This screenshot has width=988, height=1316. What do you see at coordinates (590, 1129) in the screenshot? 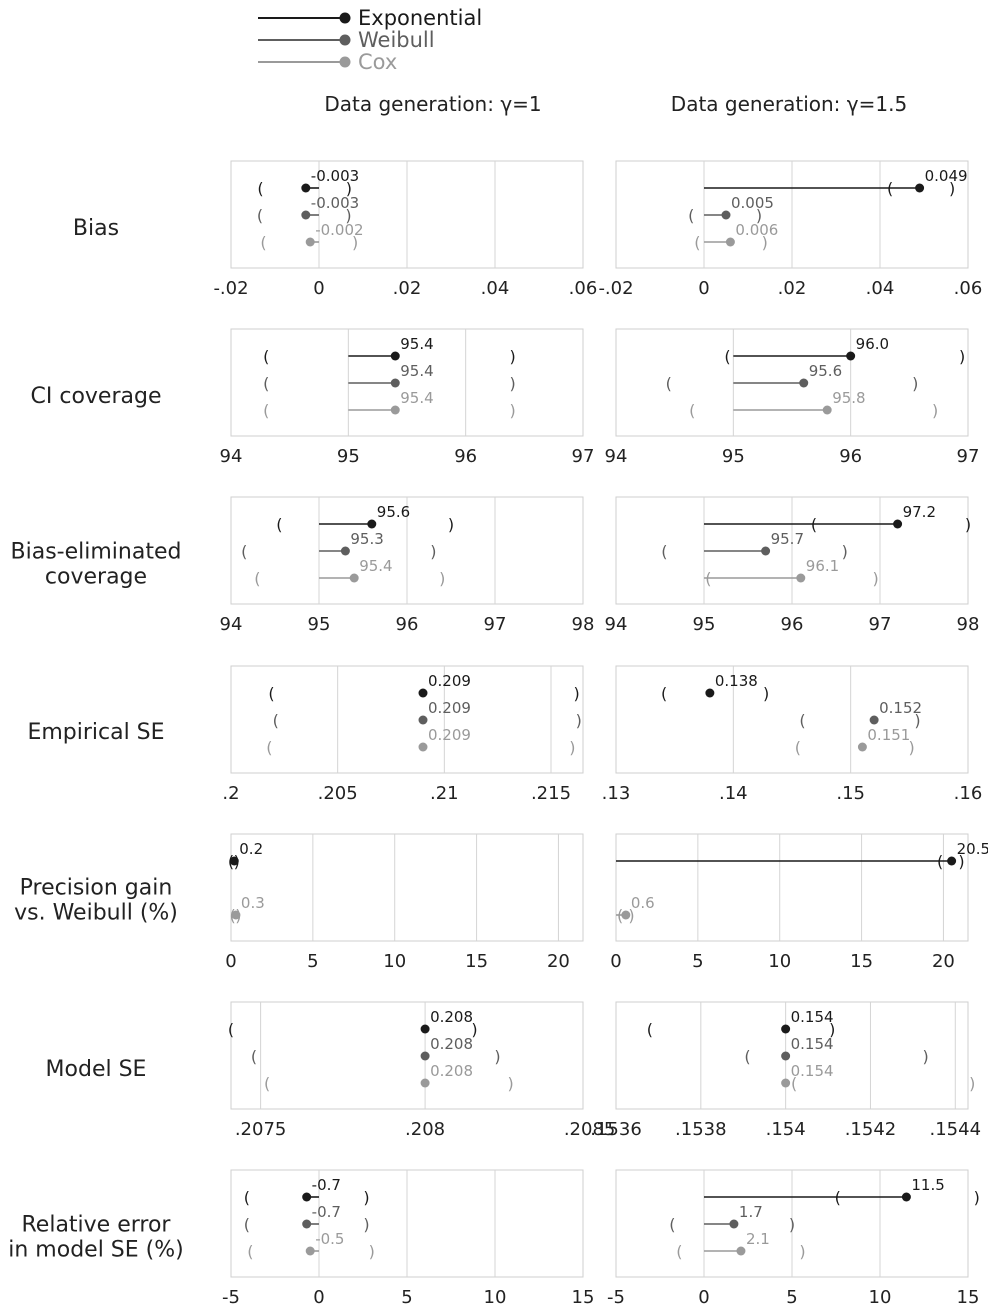
I see `tick-label: .2085` at bounding box center [590, 1129].